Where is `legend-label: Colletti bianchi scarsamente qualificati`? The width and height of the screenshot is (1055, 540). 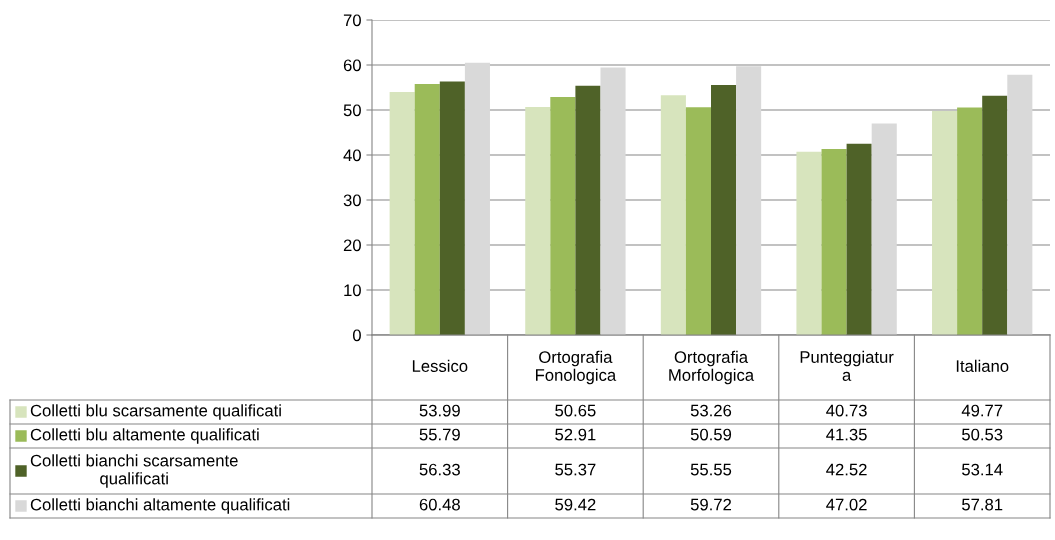 legend-label: Colletti bianchi scarsamente qualificati is located at coordinates (134, 471).